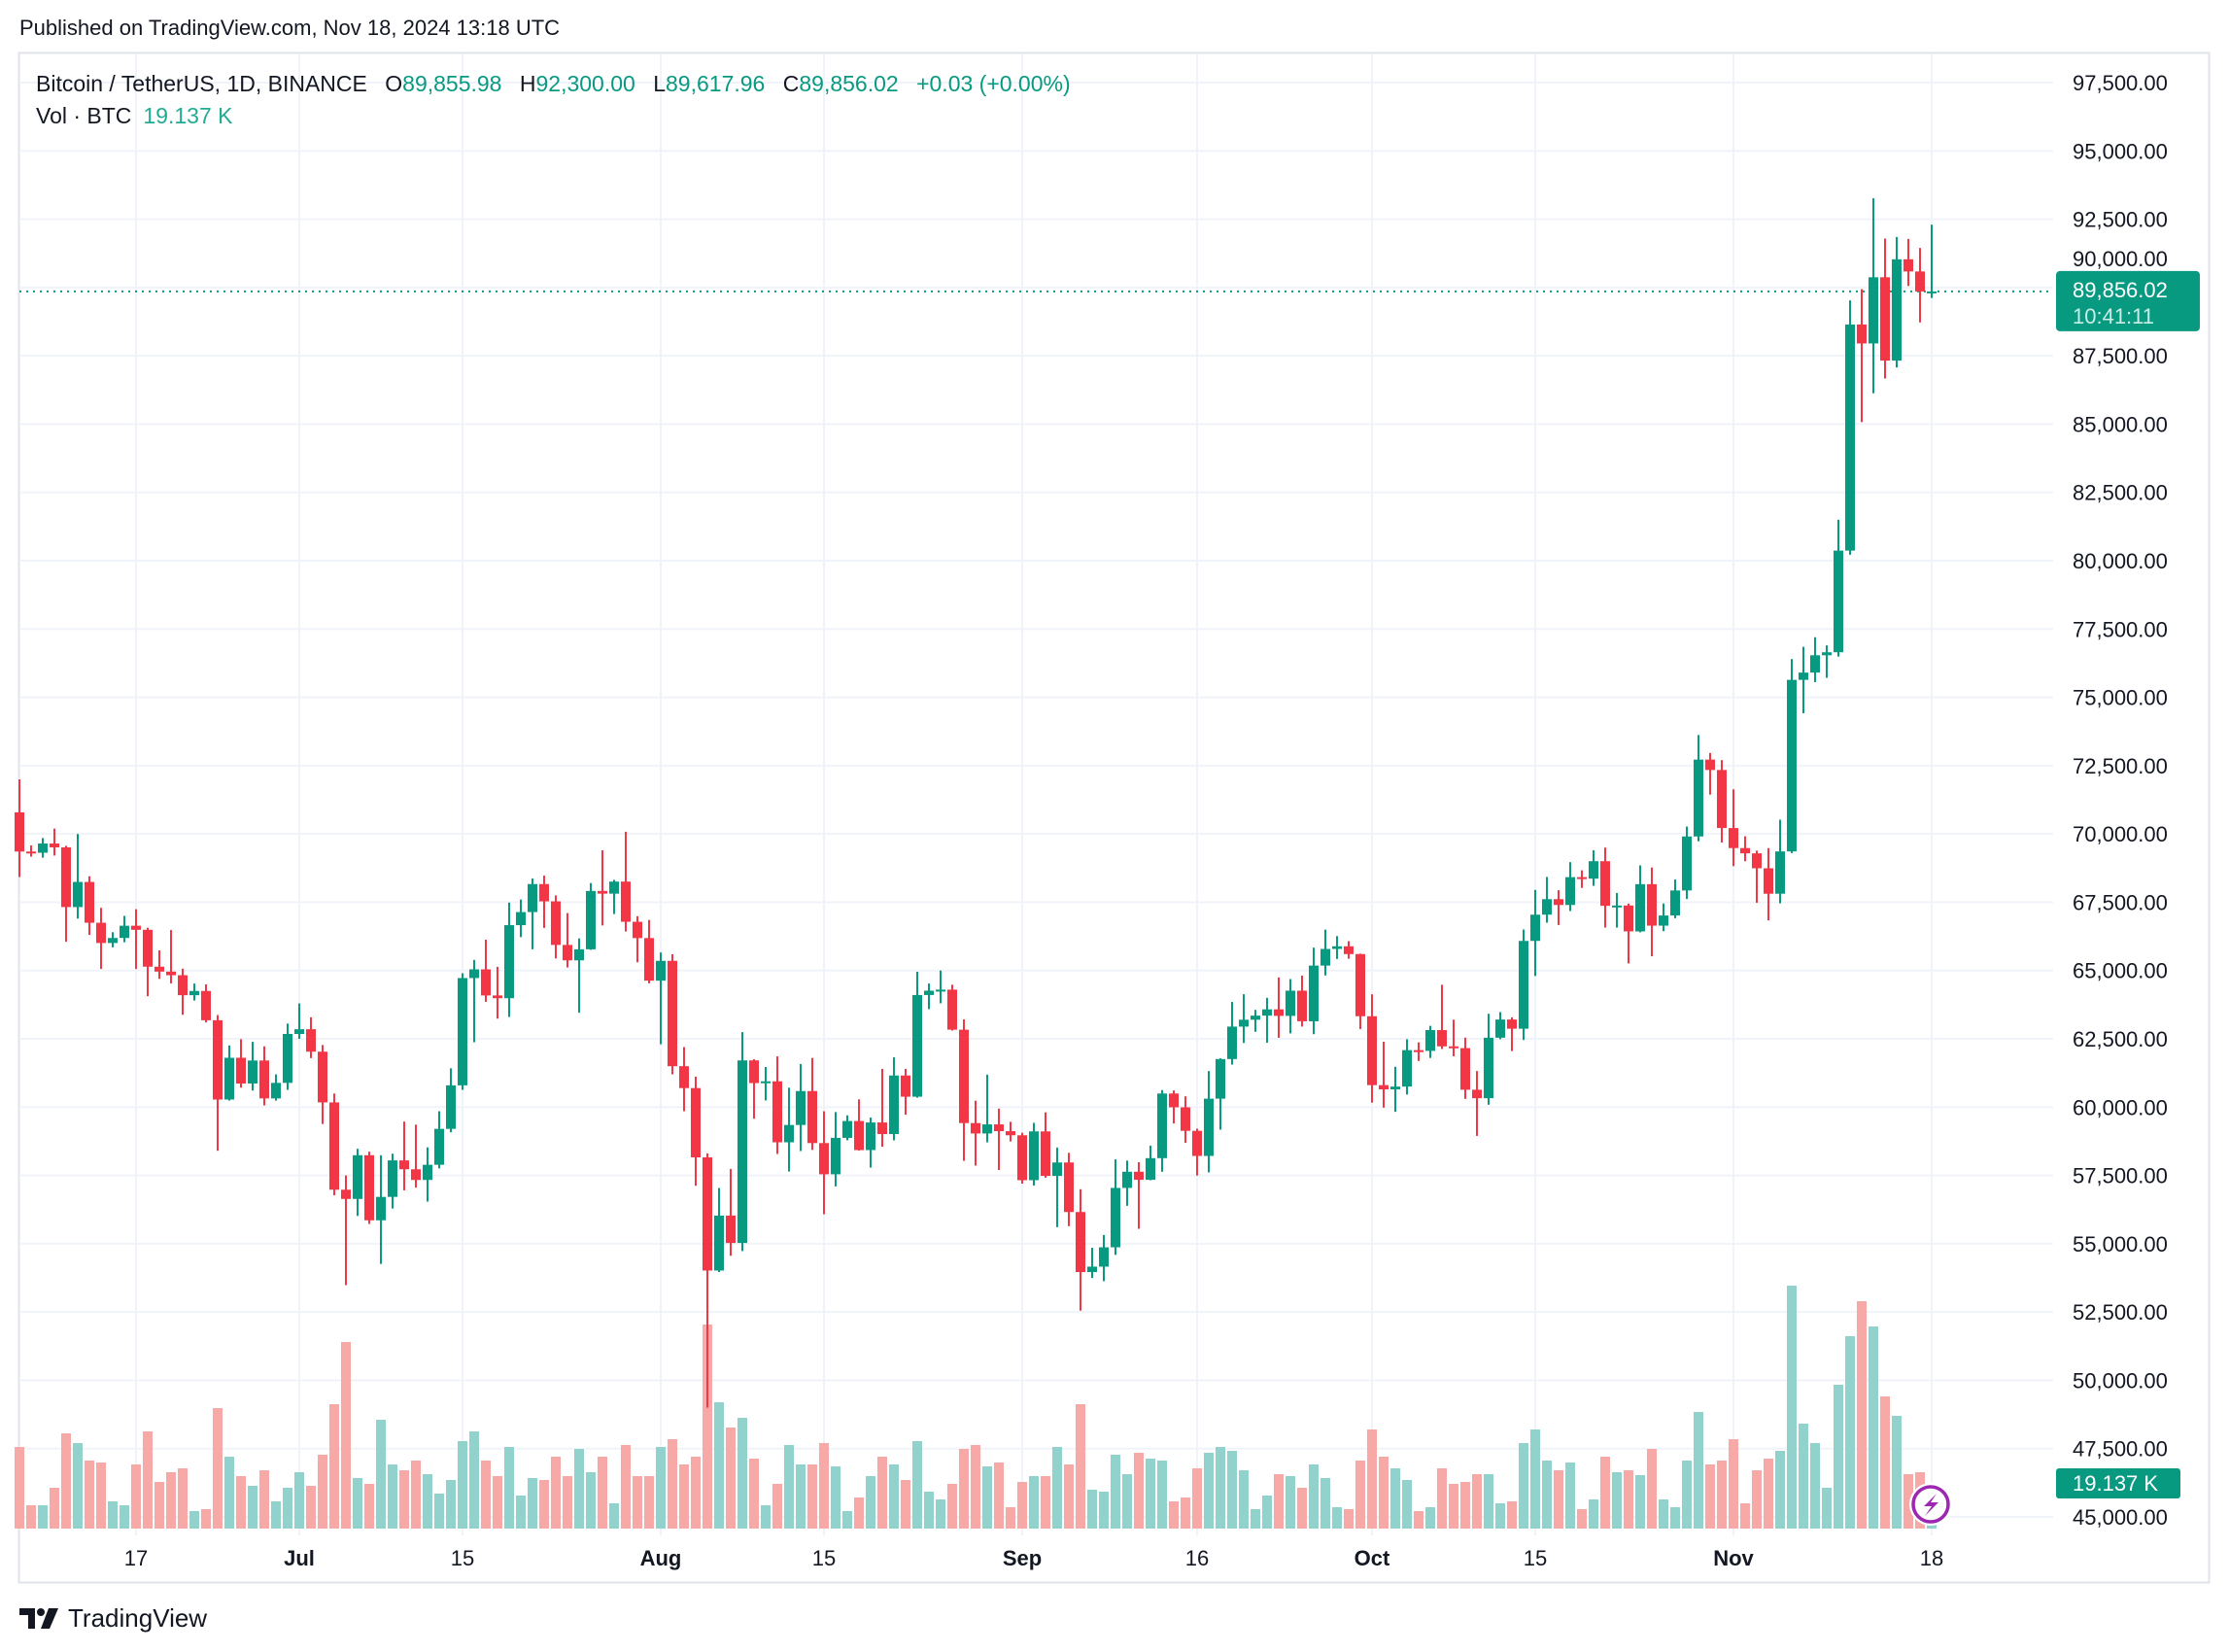  I want to click on tradingview-brand: TradingView, so click(113, 1619).